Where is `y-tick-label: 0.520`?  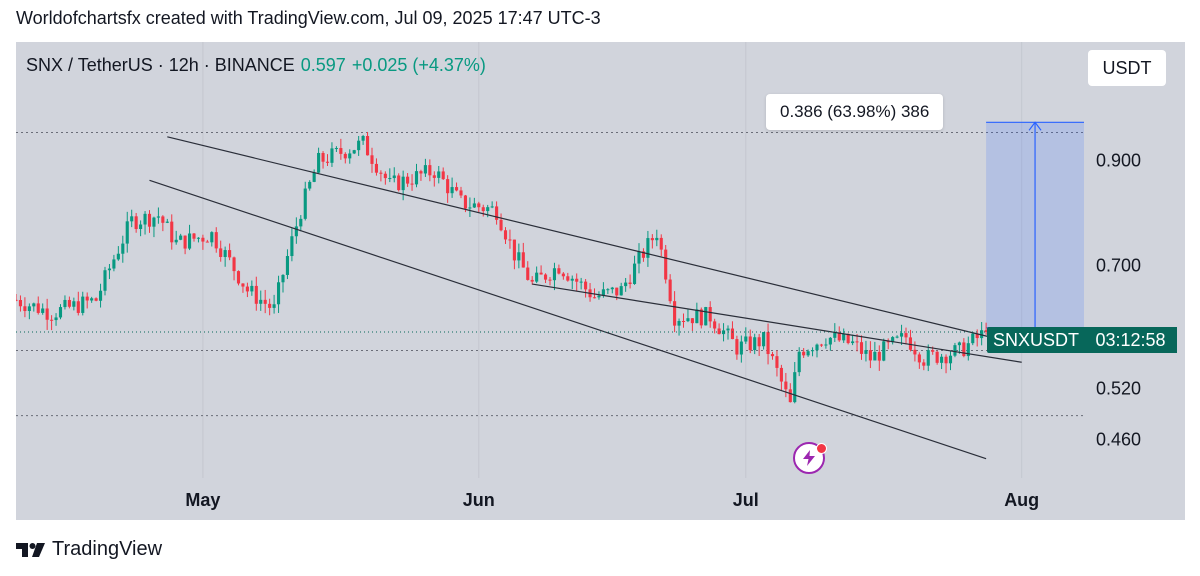
y-tick-label: 0.520 is located at coordinates (1119, 388).